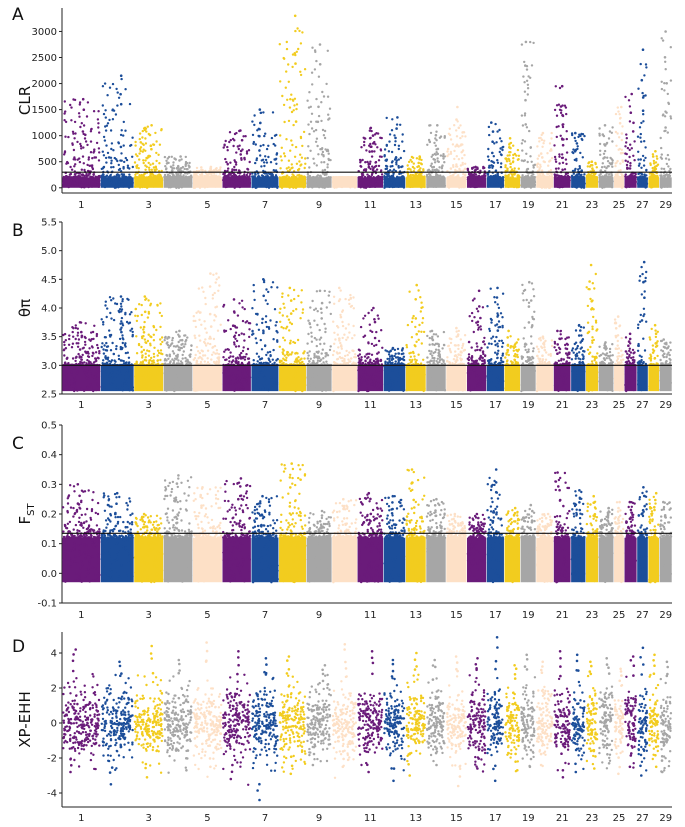  I want to click on y-tick-label: 500, so click(47, 162).